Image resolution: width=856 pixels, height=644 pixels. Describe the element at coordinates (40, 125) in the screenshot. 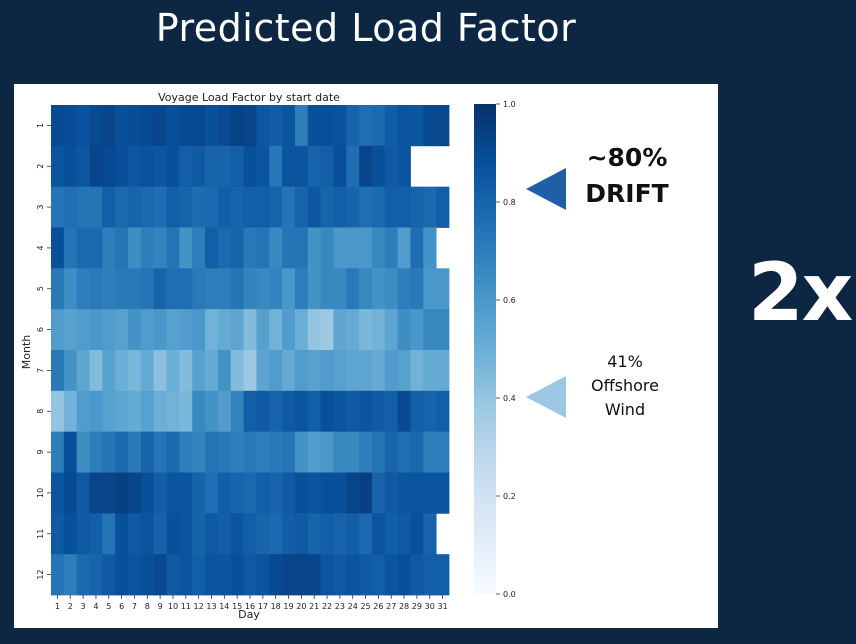

I see `y-tick-label: 1` at that location.